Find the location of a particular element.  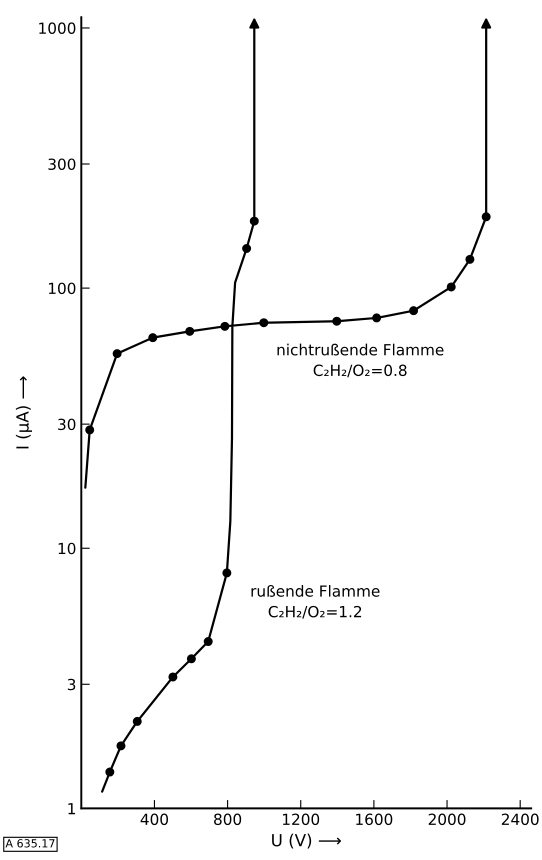

x-tick-label: 1200 is located at coordinates (301, 820).